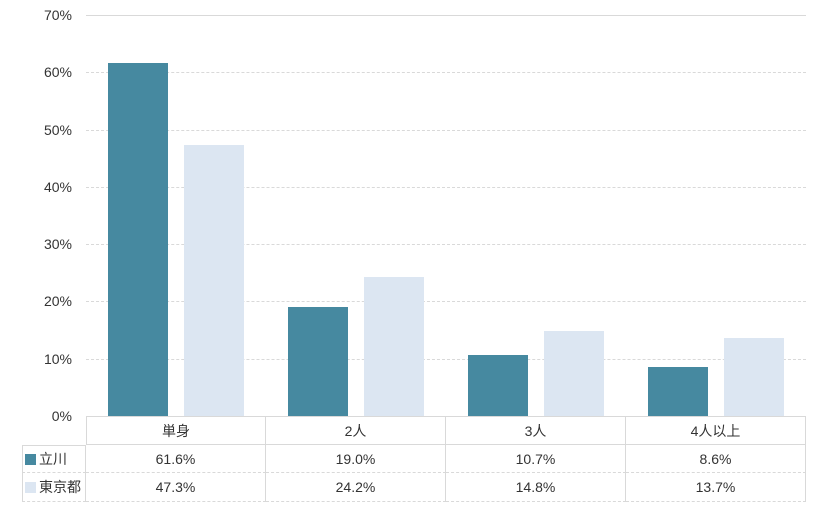  What do you see at coordinates (394, 346) in the screenshot?
I see `bar-東京都-2人` at bounding box center [394, 346].